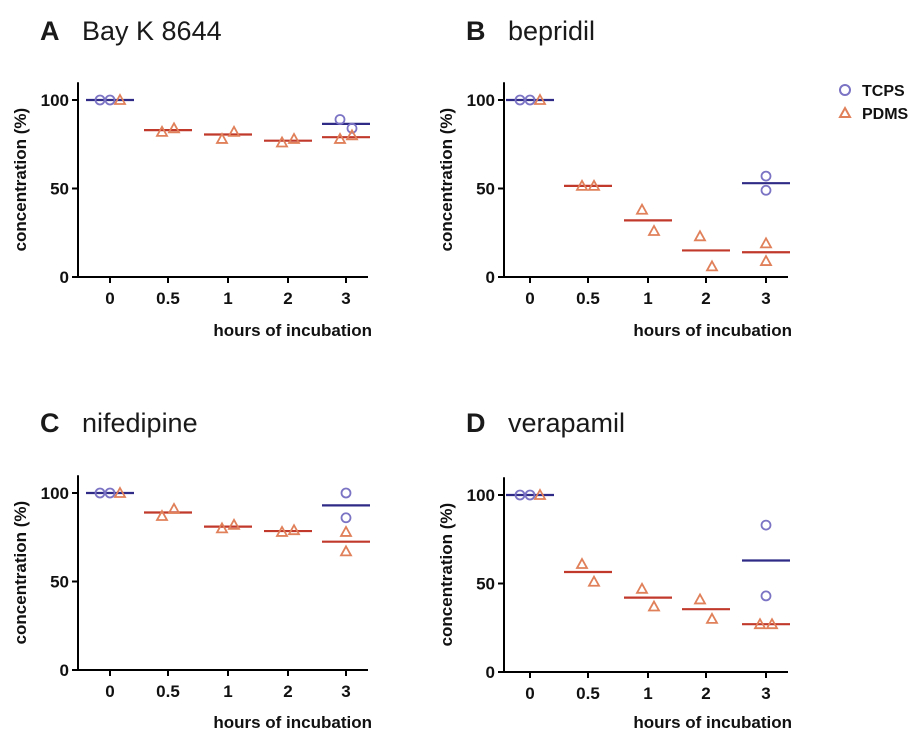 Image resolution: width=920 pixels, height=734 pixels. Describe the element at coordinates (50, 31) in the screenshot. I see `panel-letter: A` at that location.